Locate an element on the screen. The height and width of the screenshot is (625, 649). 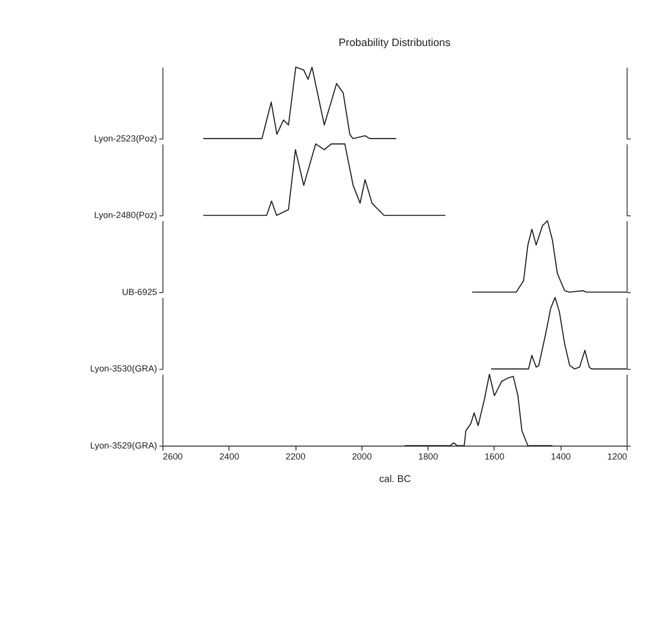
x-tick-label: 2600 is located at coordinates (172, 457).